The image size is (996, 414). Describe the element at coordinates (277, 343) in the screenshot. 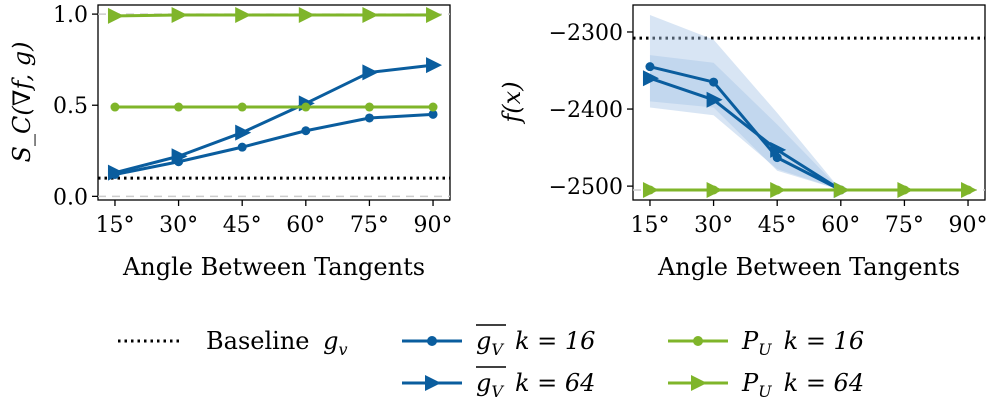

I see `legend-baseline-label: Baseline gv` at that location.